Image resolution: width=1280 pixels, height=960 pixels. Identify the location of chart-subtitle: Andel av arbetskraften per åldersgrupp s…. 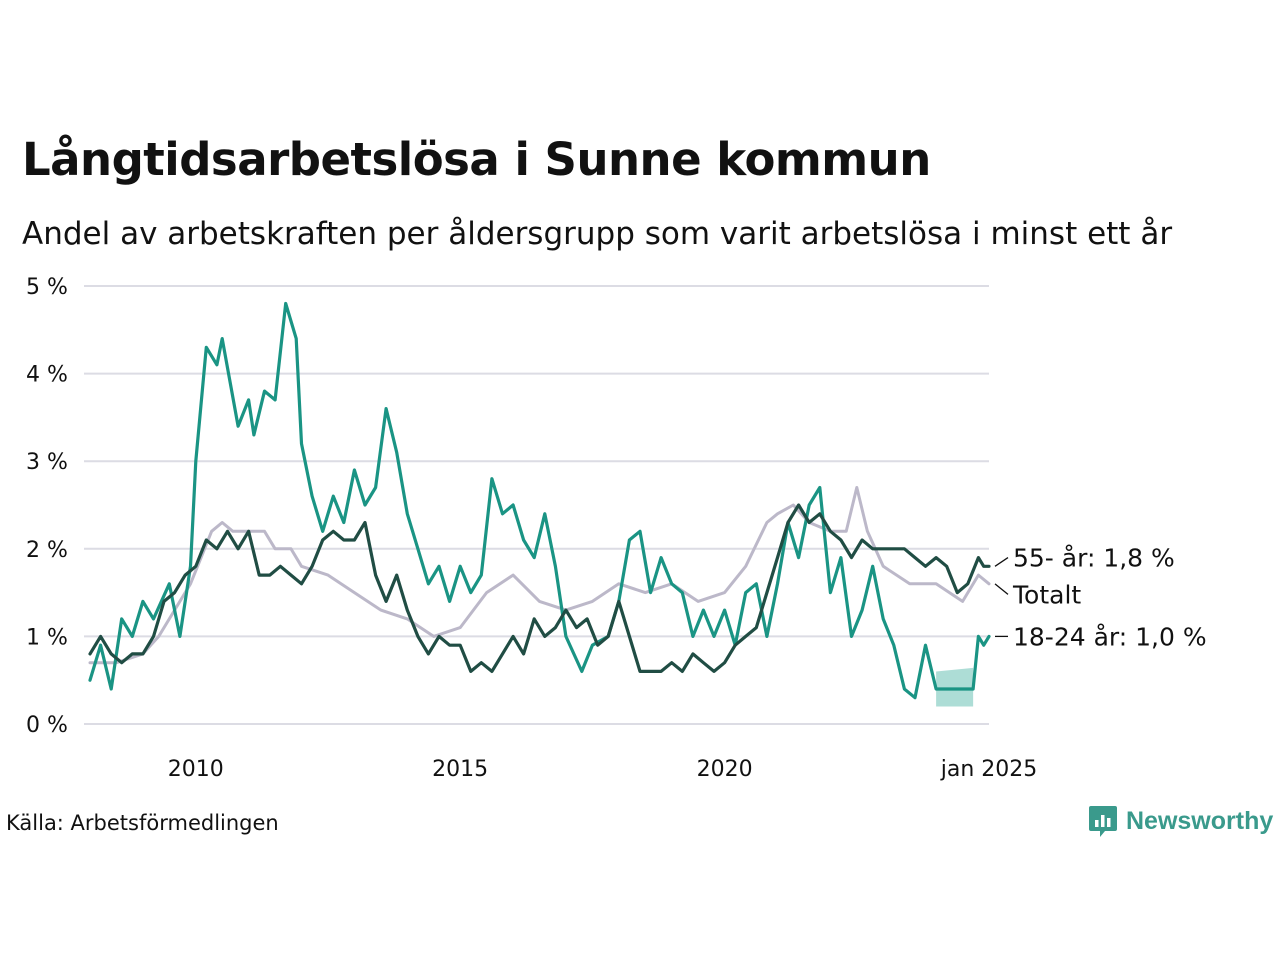
(597, 234).